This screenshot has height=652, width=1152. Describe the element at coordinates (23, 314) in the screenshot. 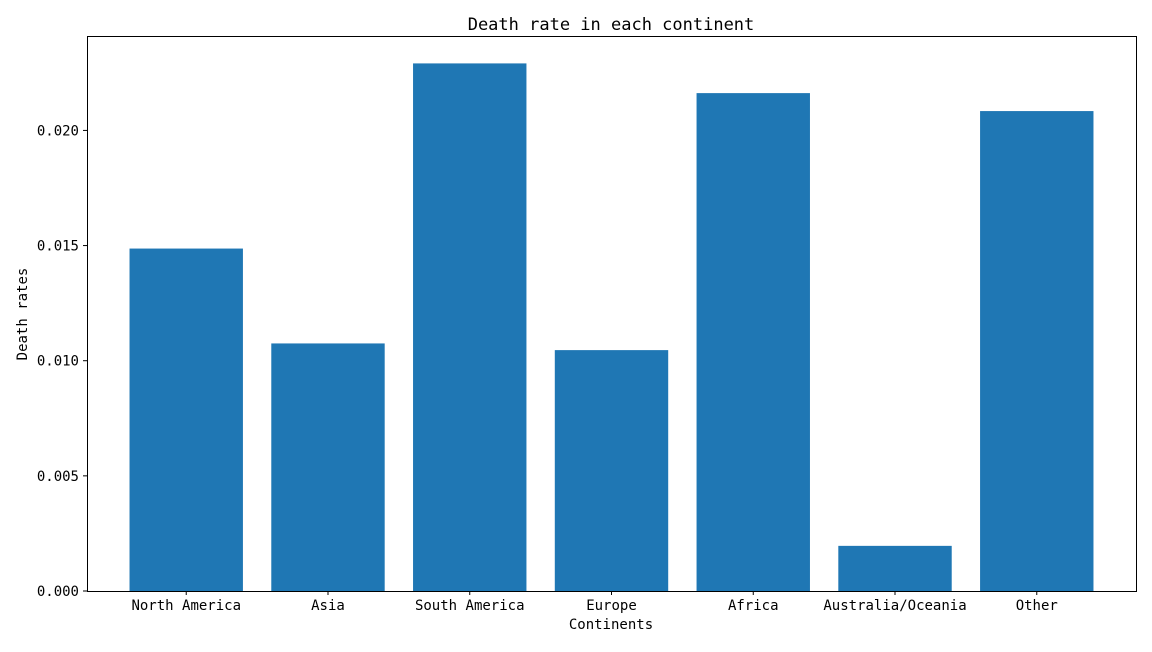

I see `y-axis-label: Death rates` at that location.